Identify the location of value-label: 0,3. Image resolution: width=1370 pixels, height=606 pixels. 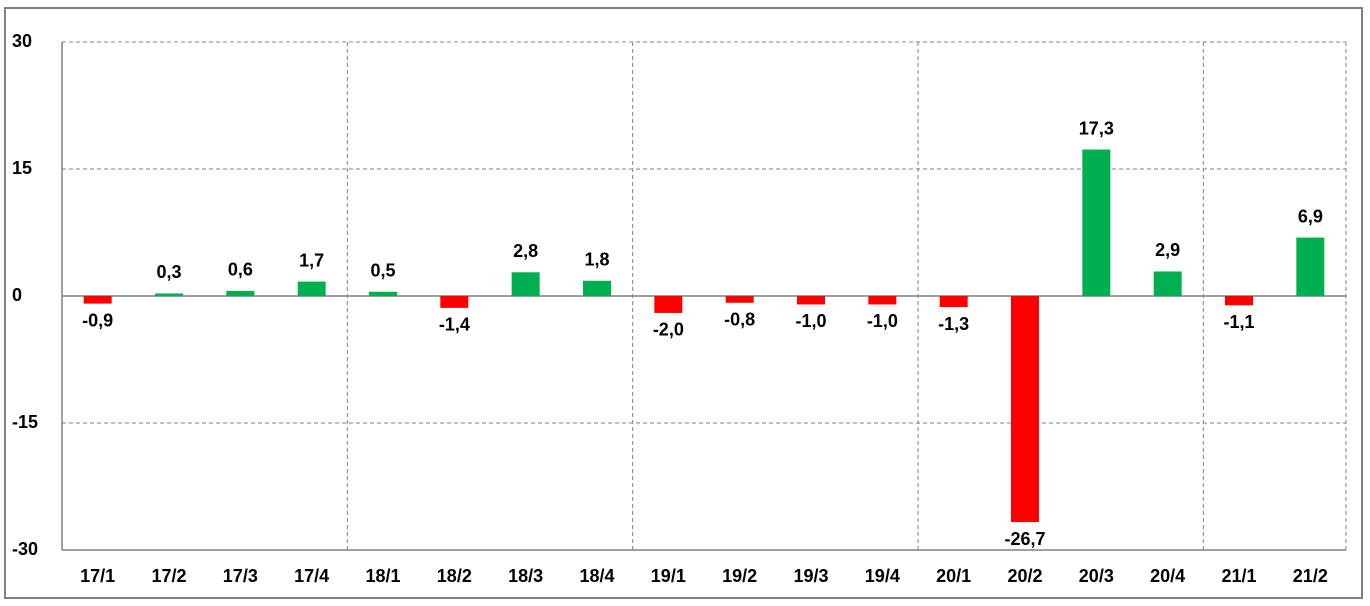
(168, 272).